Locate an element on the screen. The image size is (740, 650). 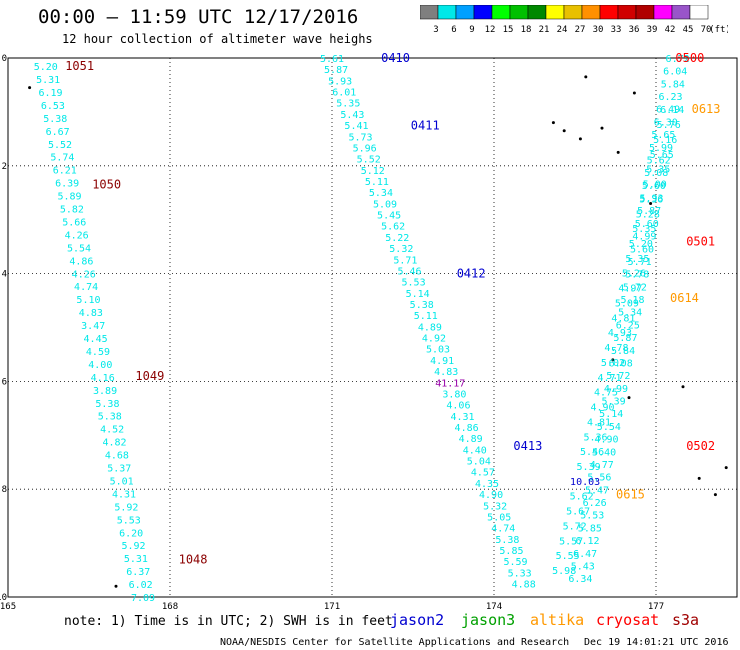
colorbar-label: 33 is located at coordinates (616, 30).